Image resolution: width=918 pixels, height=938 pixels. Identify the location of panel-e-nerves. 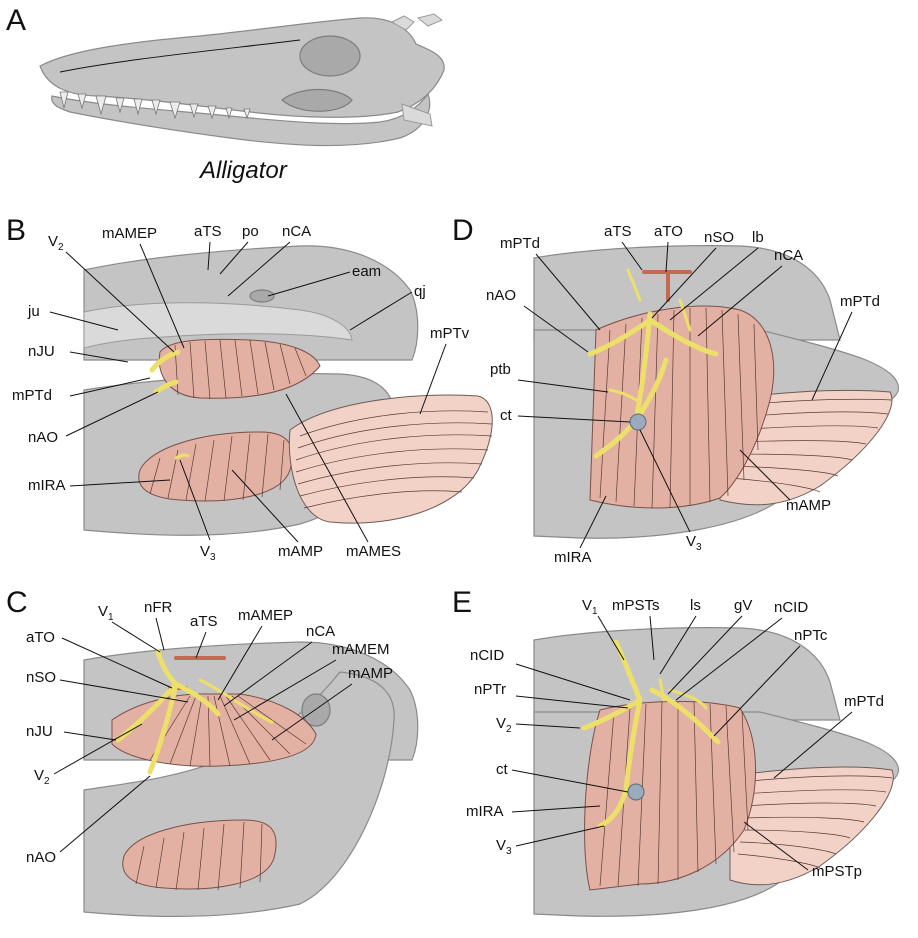
(651, 734).